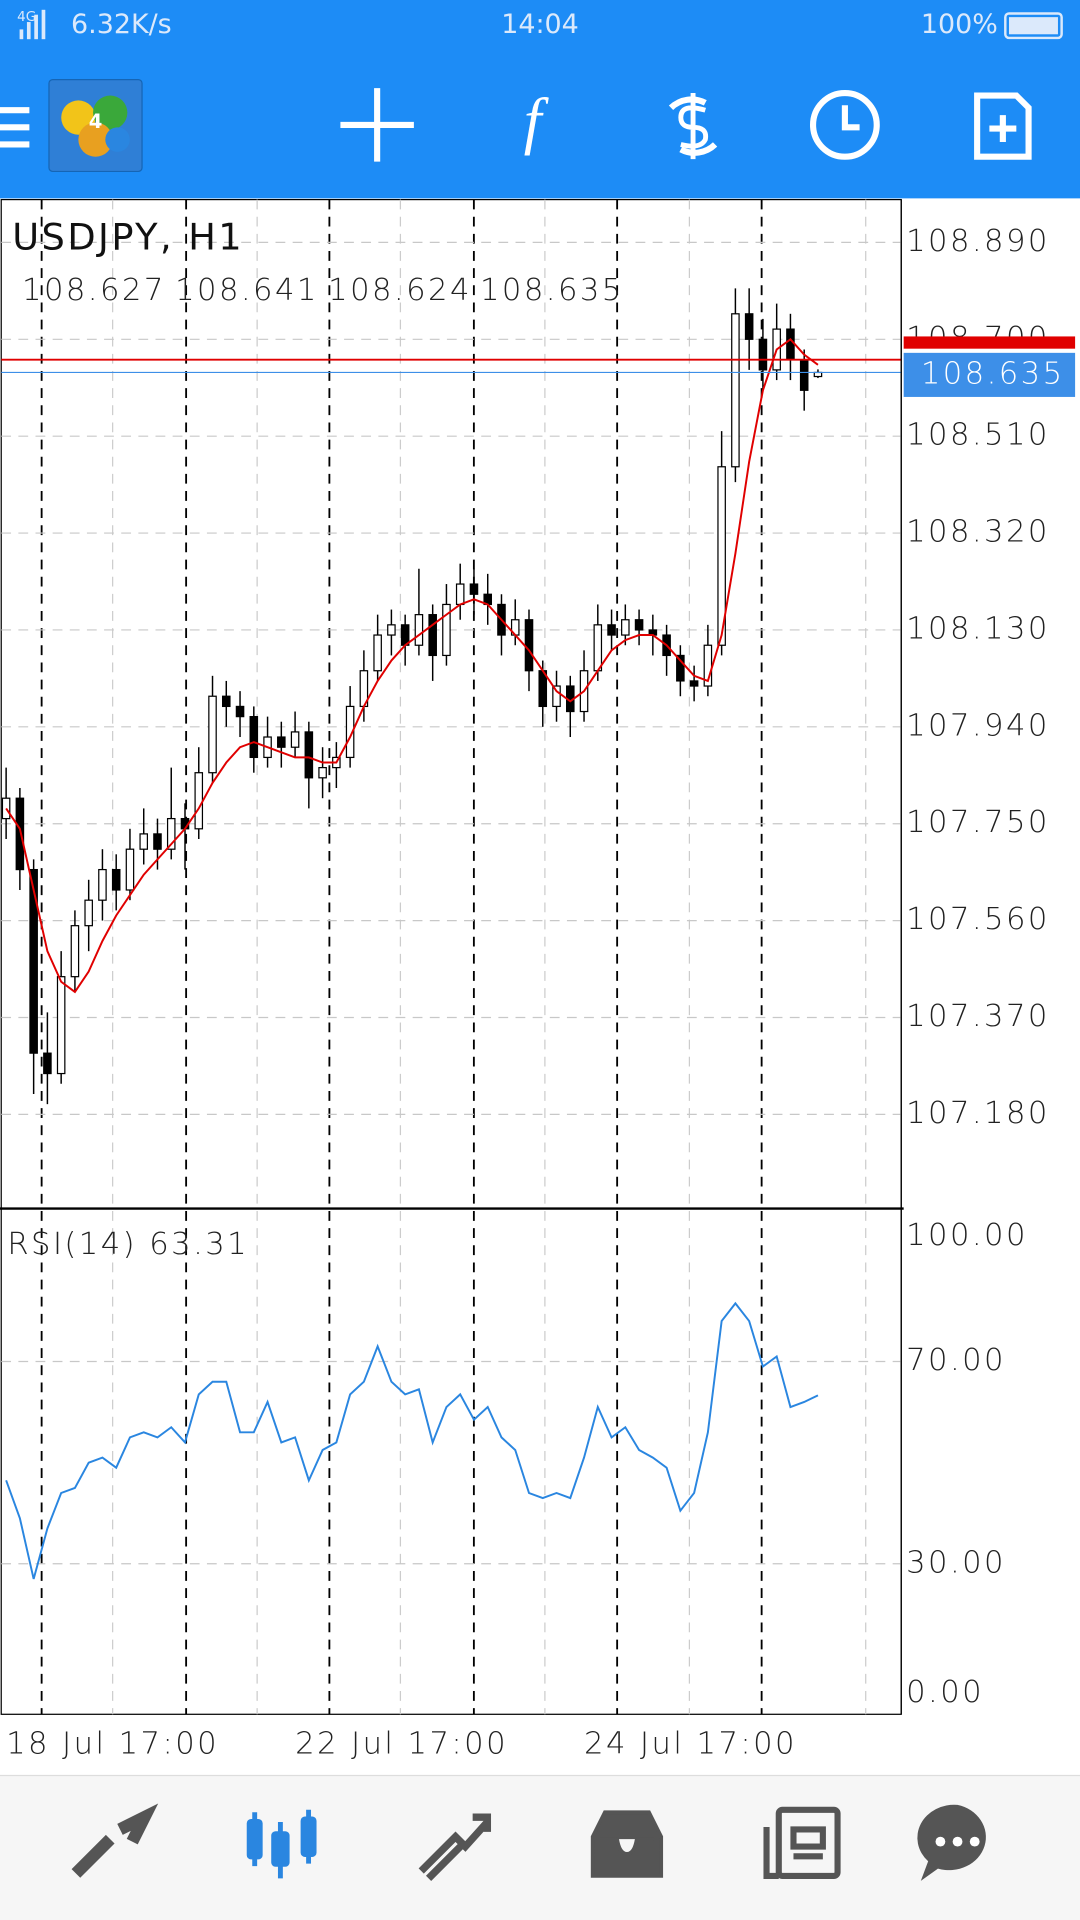 This screenshot has width=1080, height=1920. I want to click on ask-marker, so click(989, 342).